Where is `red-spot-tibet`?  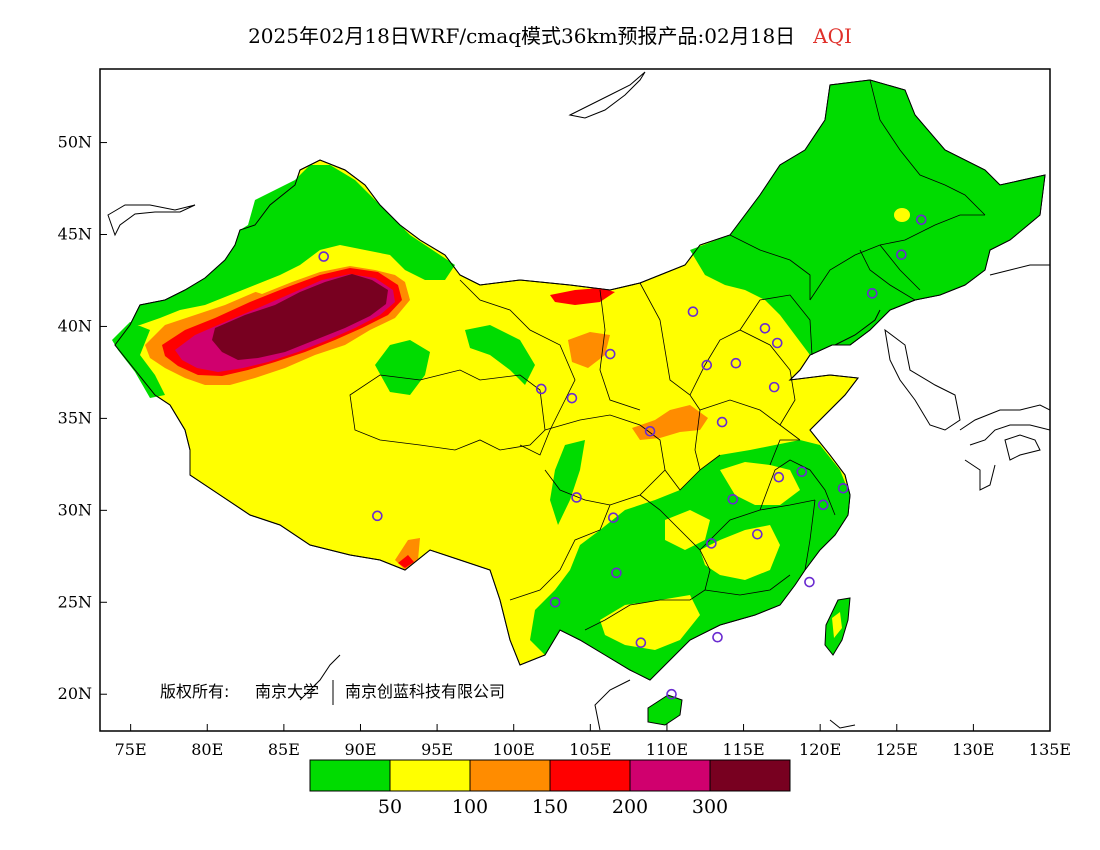
red-spot-tibet is located at coordinates (406, 561).